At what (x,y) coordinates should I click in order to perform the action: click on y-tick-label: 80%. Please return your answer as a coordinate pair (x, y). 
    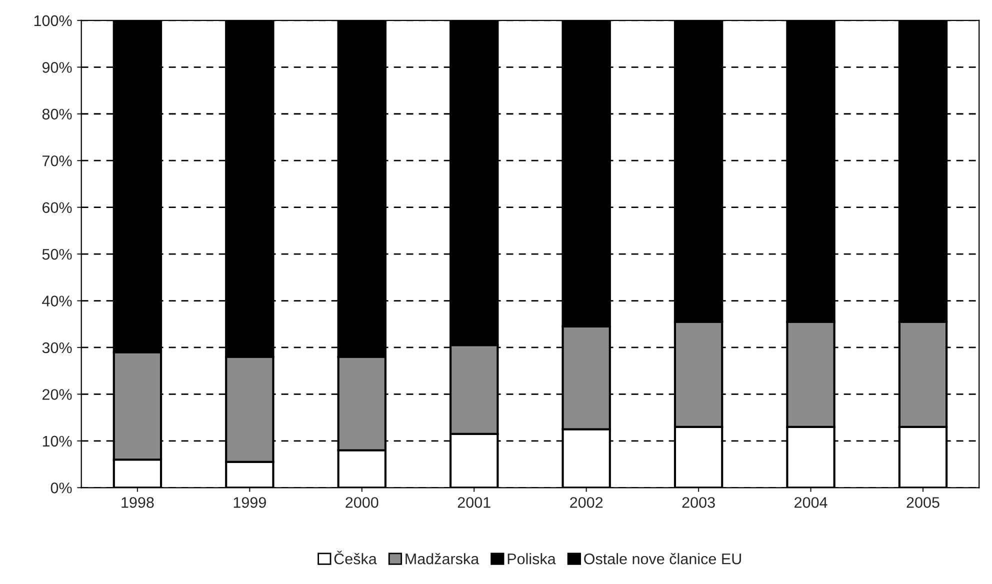
    Looking at the image, I should click on (57, 114).